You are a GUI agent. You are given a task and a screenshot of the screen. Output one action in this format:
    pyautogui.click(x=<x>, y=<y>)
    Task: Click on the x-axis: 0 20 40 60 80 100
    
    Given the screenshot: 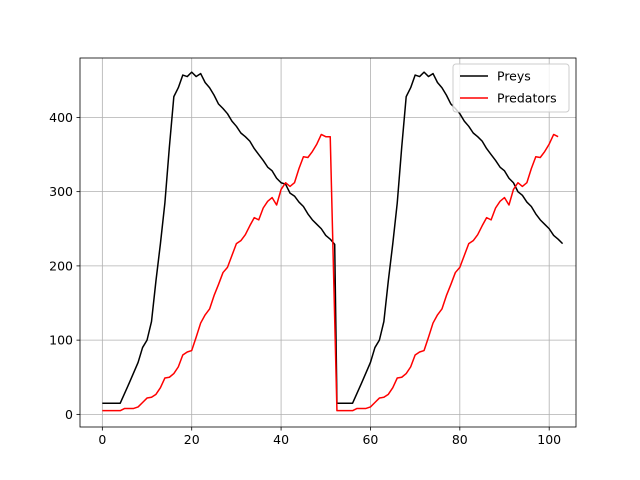 What is the action you would take?
    pyautogui.click(x=329, y=437)
    